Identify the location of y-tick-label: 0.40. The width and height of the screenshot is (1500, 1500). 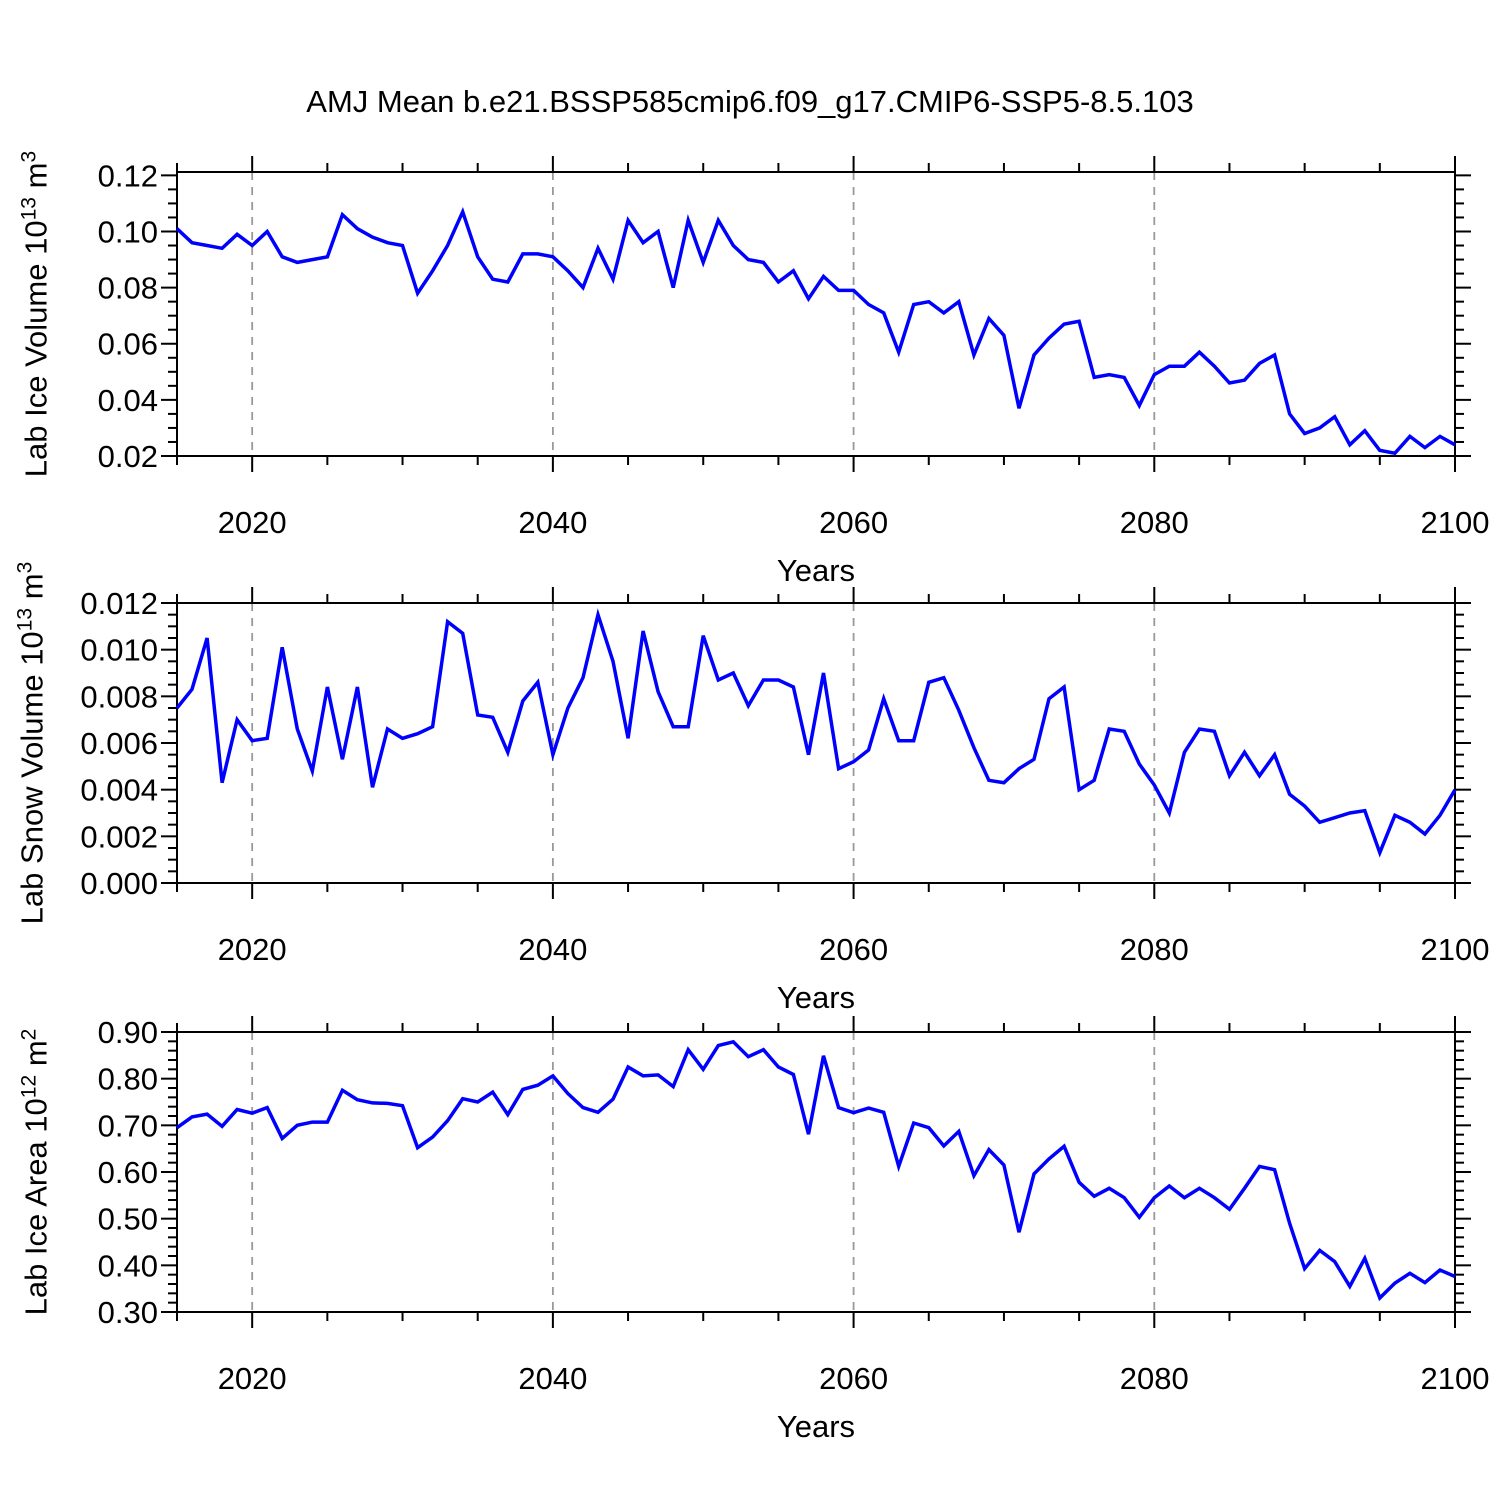
(128, 1265).